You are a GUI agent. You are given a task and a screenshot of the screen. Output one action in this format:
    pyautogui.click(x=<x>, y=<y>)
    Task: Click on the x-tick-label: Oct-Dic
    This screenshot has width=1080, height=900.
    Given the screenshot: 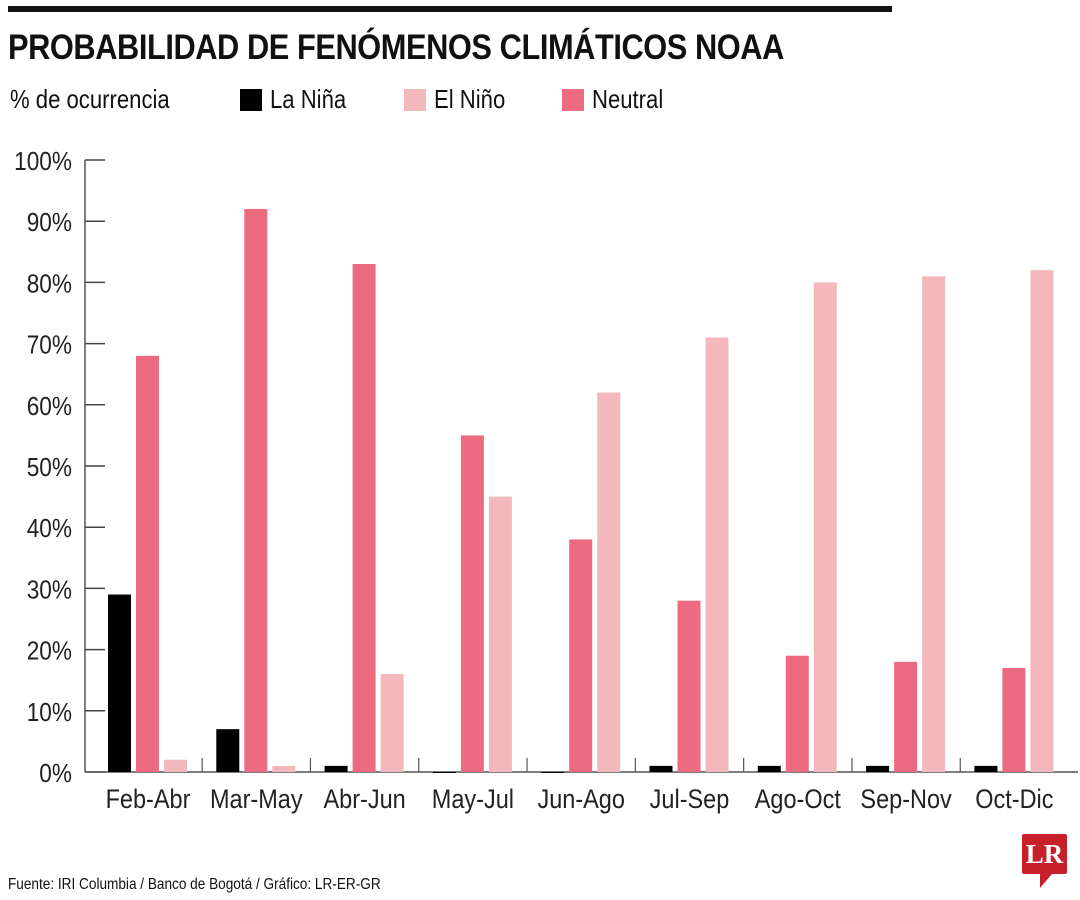 What is the action you would take?
    pyautogui.click(x=1014, y=800)
    